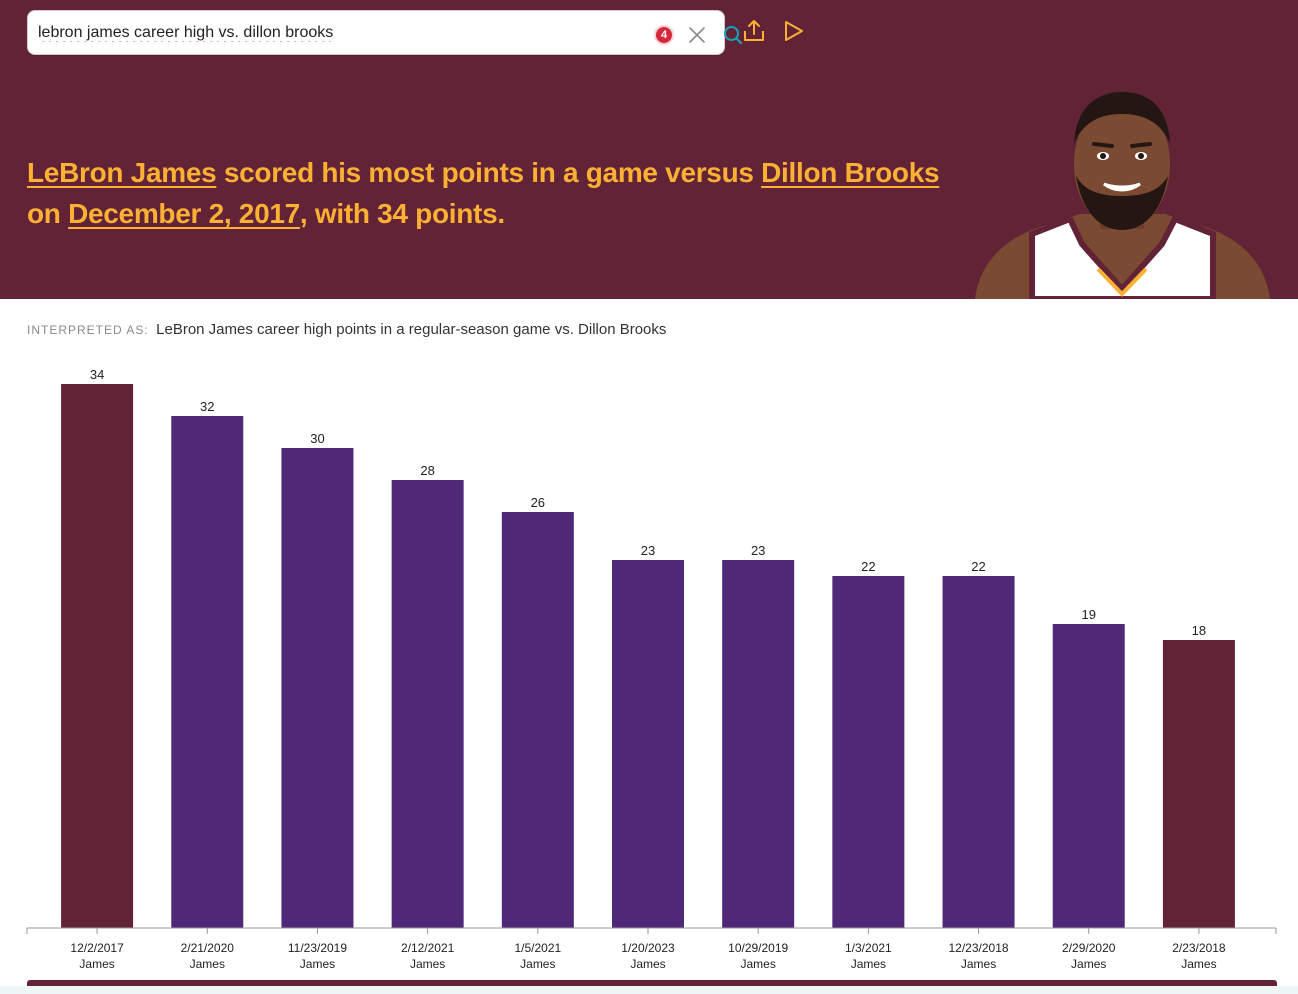 This screenshot has height=994, width=1298. Describe the element at coordinates (1199, 630) in the screenshot. I see `bar-value-label: 18` at that location.